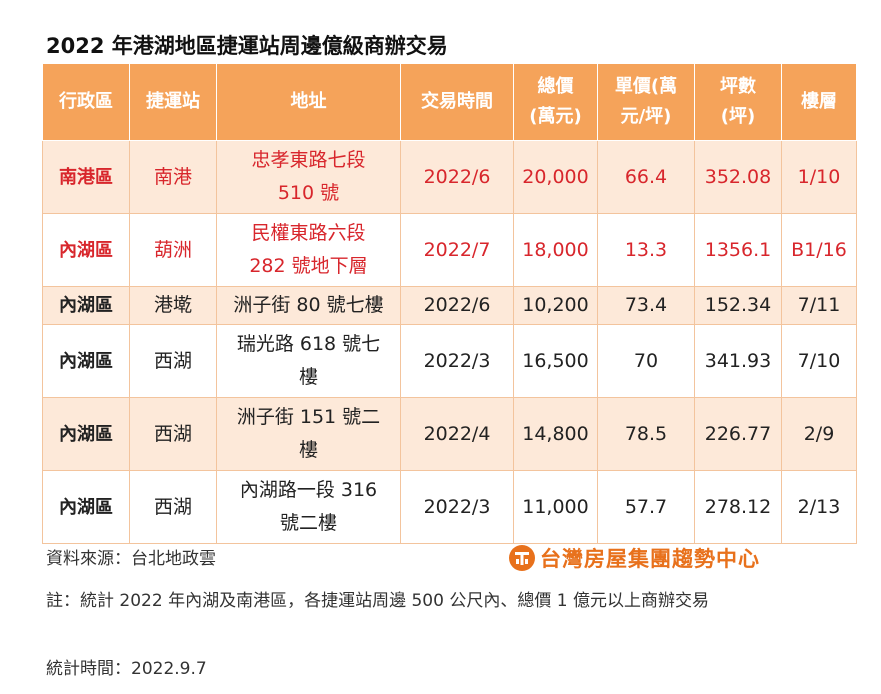 The width and height of the screenshot is (881, 694). What do you see at coordinates (819, 361) in the screenshot?
I see `cell-floor: 7/10` at bounding box center [819, 361].